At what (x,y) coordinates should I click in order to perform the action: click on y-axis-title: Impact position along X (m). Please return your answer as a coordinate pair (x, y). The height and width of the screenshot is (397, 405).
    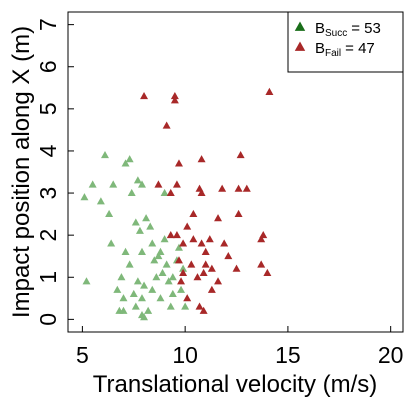
    Looking at the image, I should click on (21, 172).